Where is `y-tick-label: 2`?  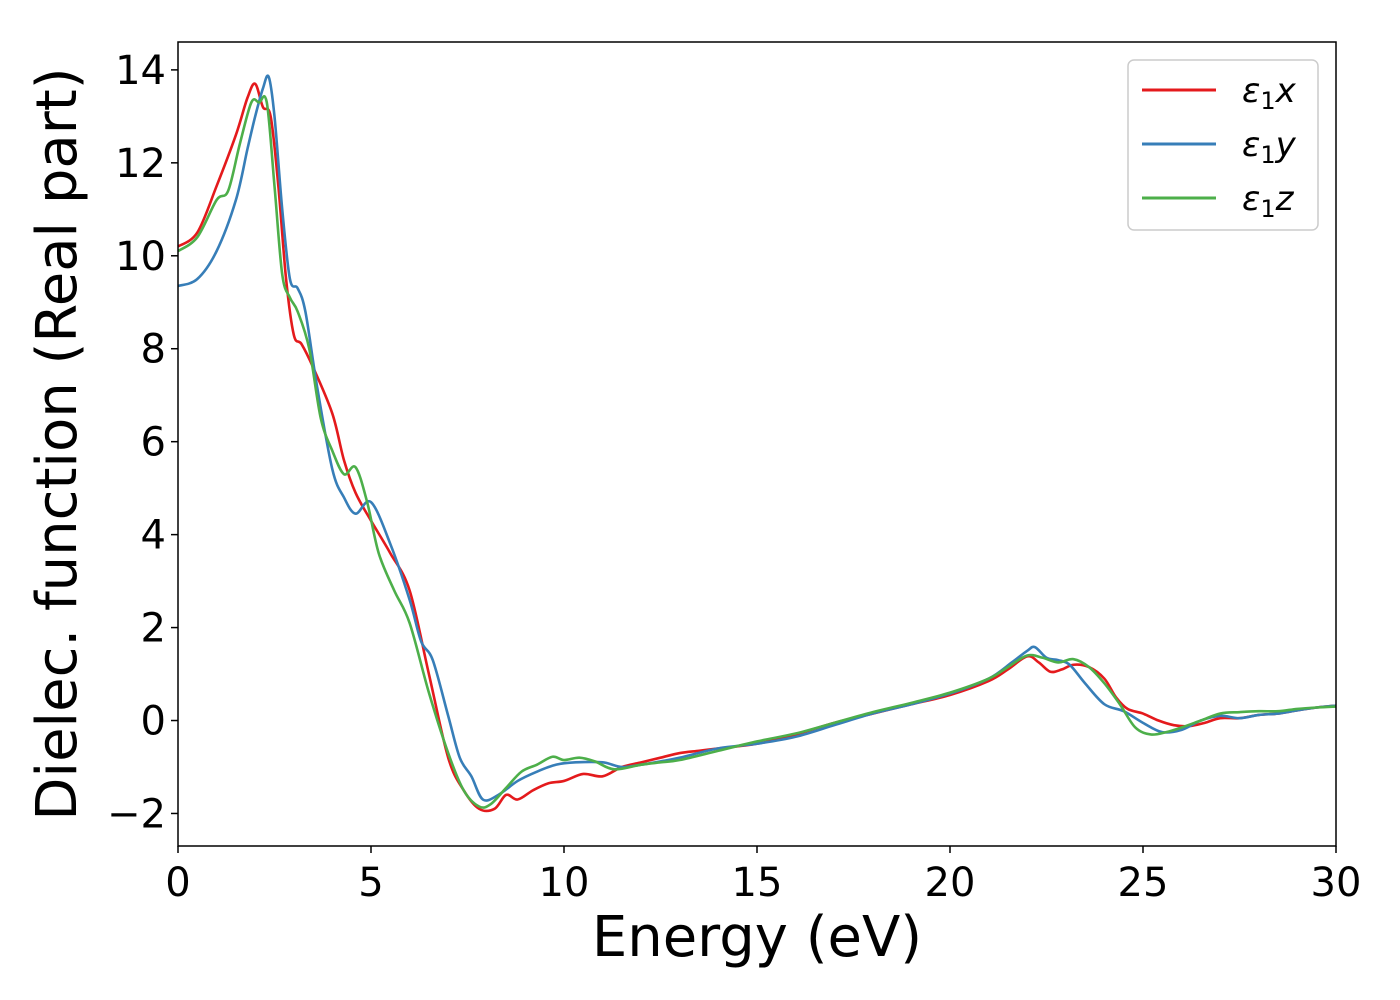
y-tick-label: 2 is located at coordinates (153, 629).